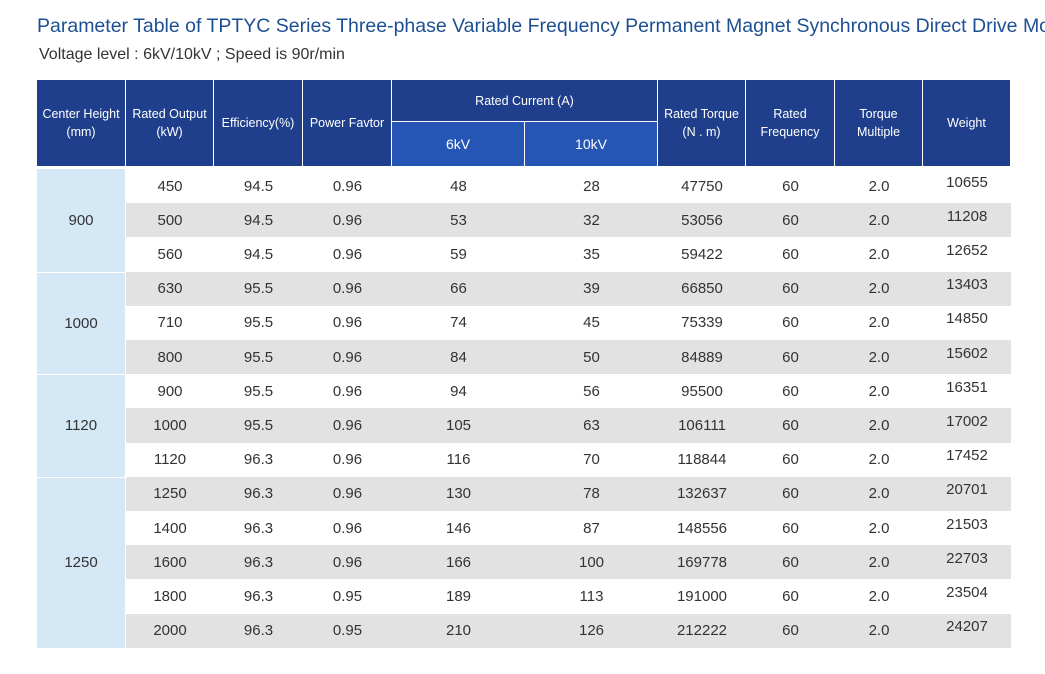 The width and height of the screenshot is (1045, 674). What do you see at coordinates (591, 596) in the screenshot?
I see `cell-text: 113` at bounding box center [591, 596].